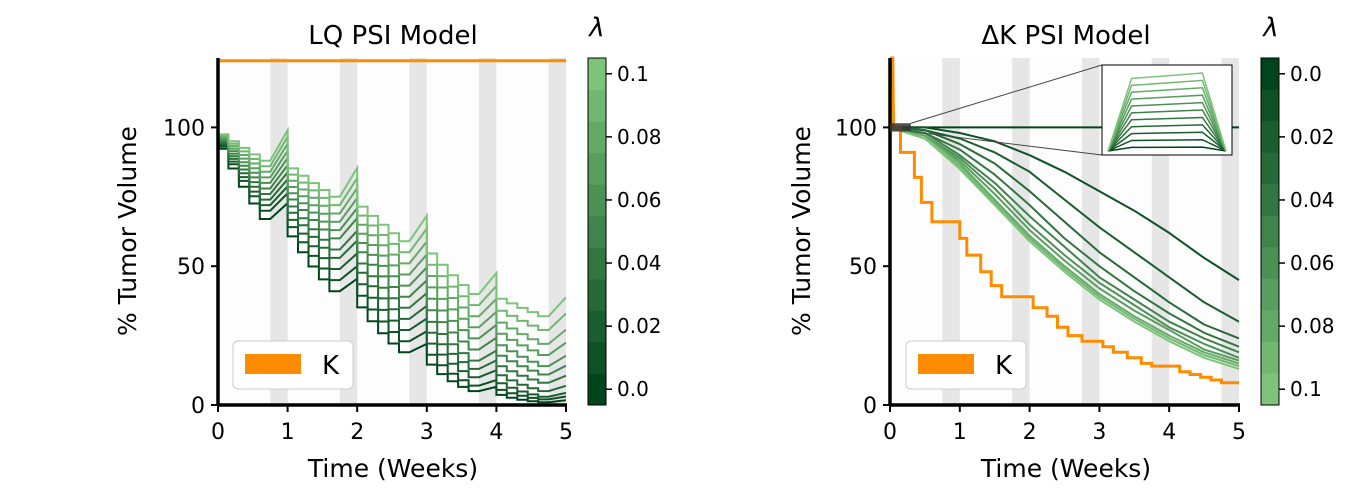 The image size is (1360, 500). I want to click on colorbar-tick-label: 0.08, so click(639, 137).